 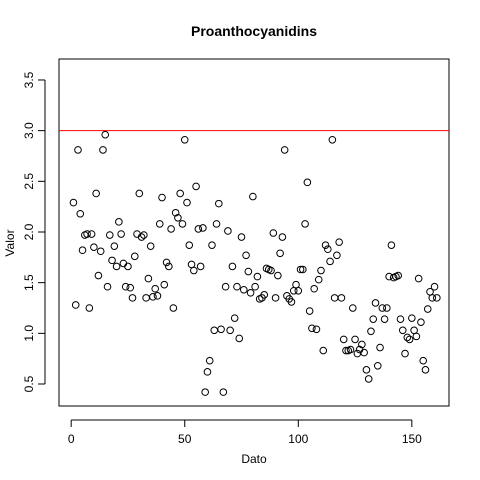 What do you see at coordinates (29, 79) in the screenshot?
I see `y-tick-label: 3.5` at bounding box center [29, 79].